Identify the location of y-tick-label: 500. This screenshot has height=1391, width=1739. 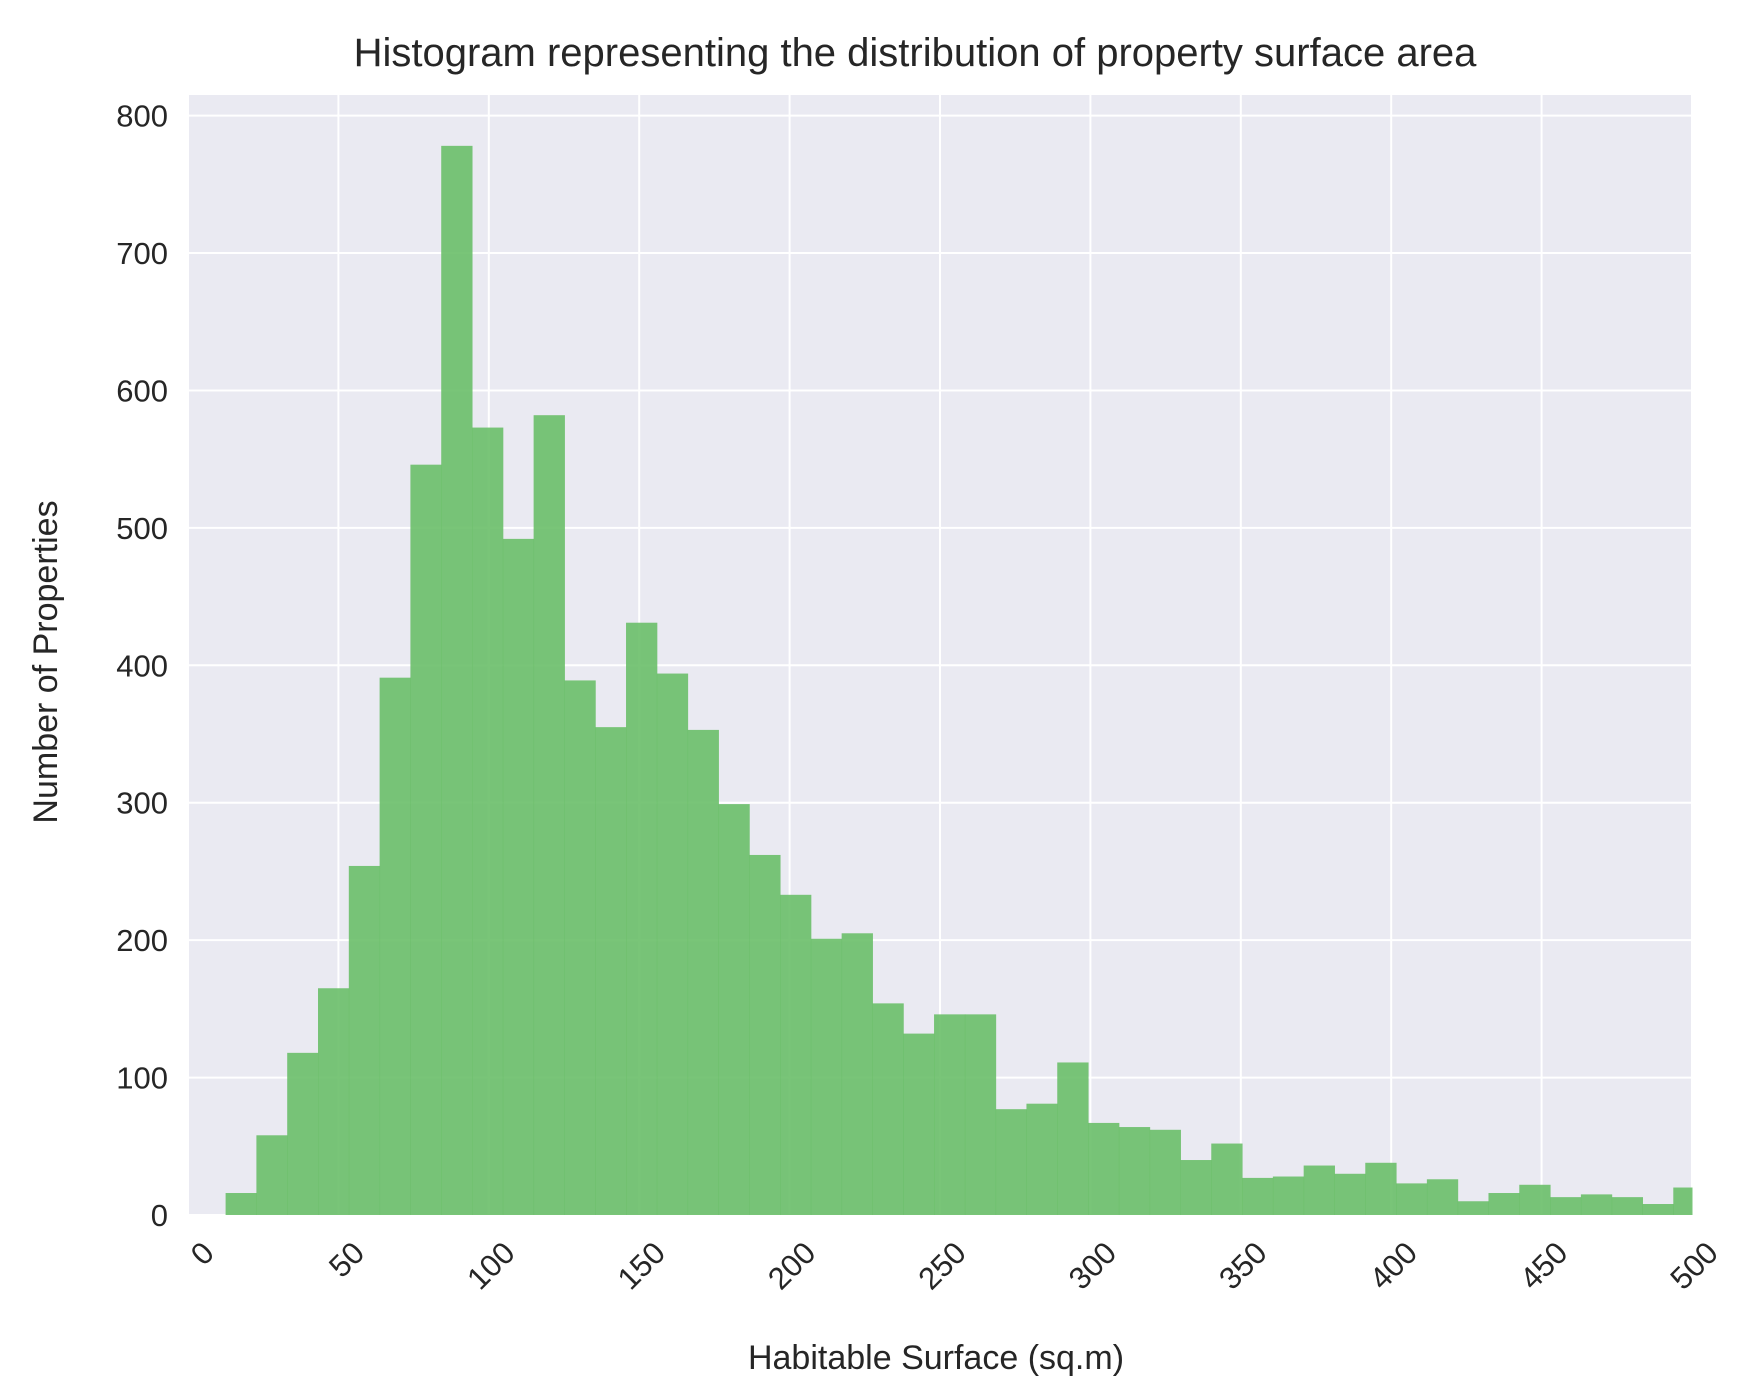
(142, 528).